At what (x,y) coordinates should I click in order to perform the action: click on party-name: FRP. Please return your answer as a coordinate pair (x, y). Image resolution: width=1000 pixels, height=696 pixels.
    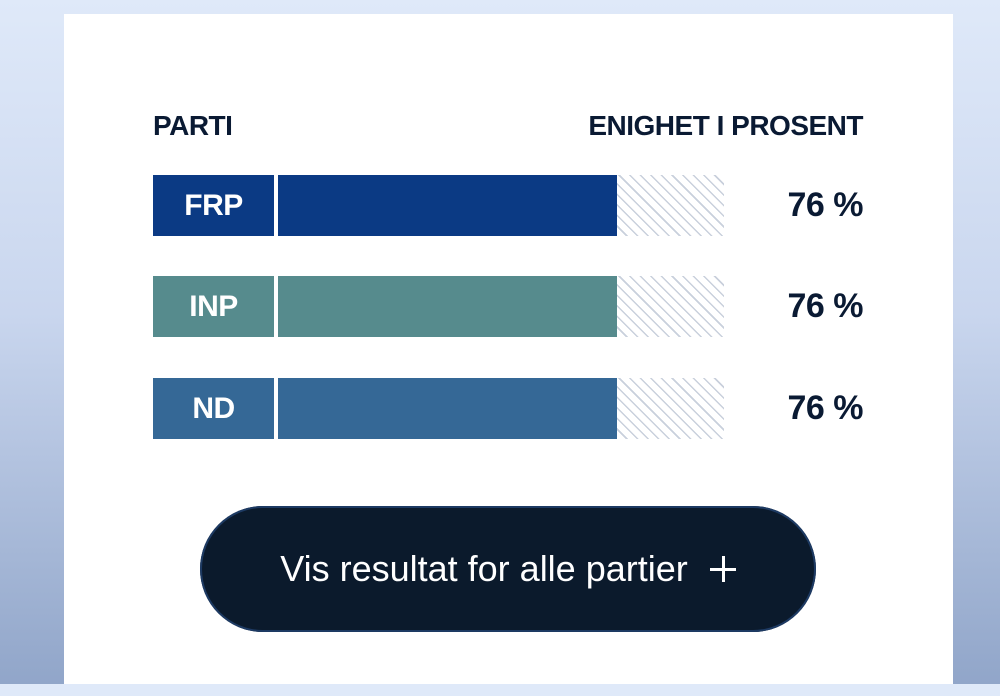
    Looking at the image, I should click on (213, 205).